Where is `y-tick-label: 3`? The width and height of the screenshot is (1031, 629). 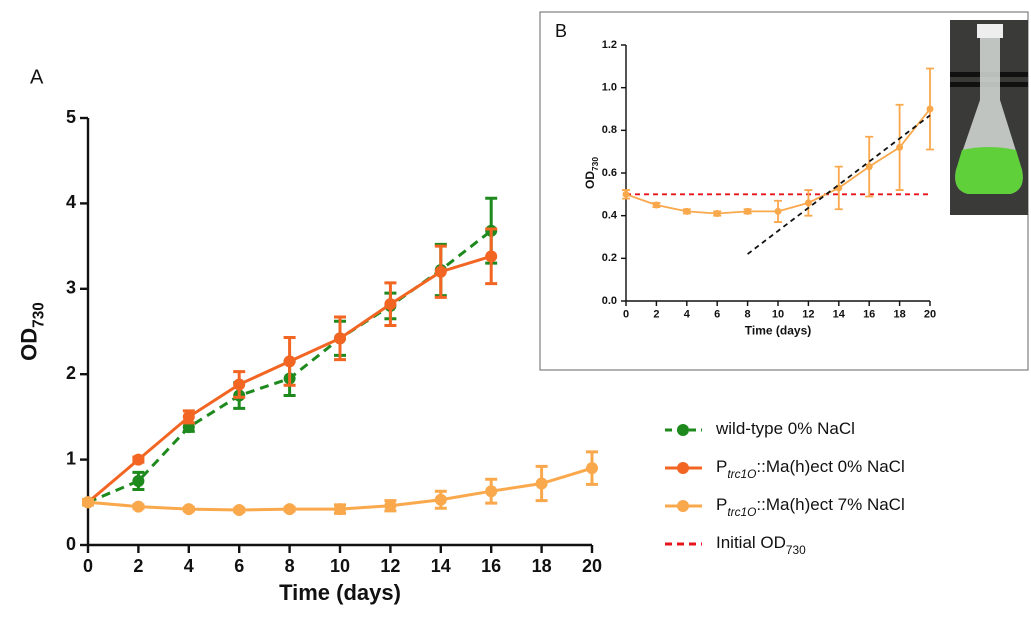 y-tick-label: 3 is located at coordinates (71, 288).